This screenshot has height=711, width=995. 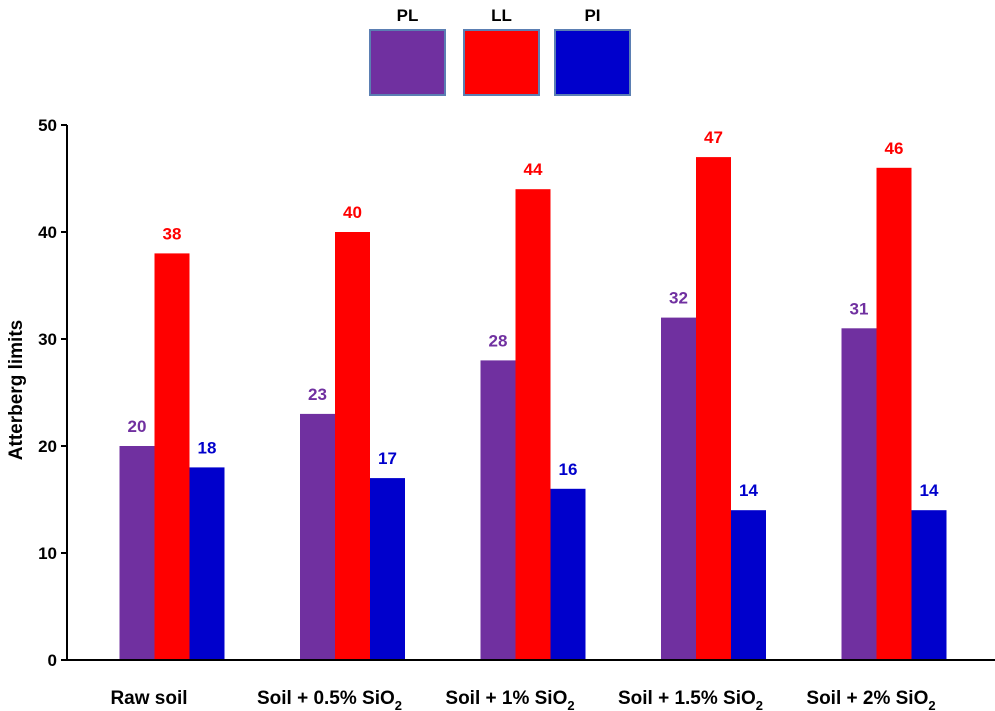 What do you see at coordinates (678, 298) in the screenshot?
I see `data-label-pl: 32` at bounding box center [678, 298].